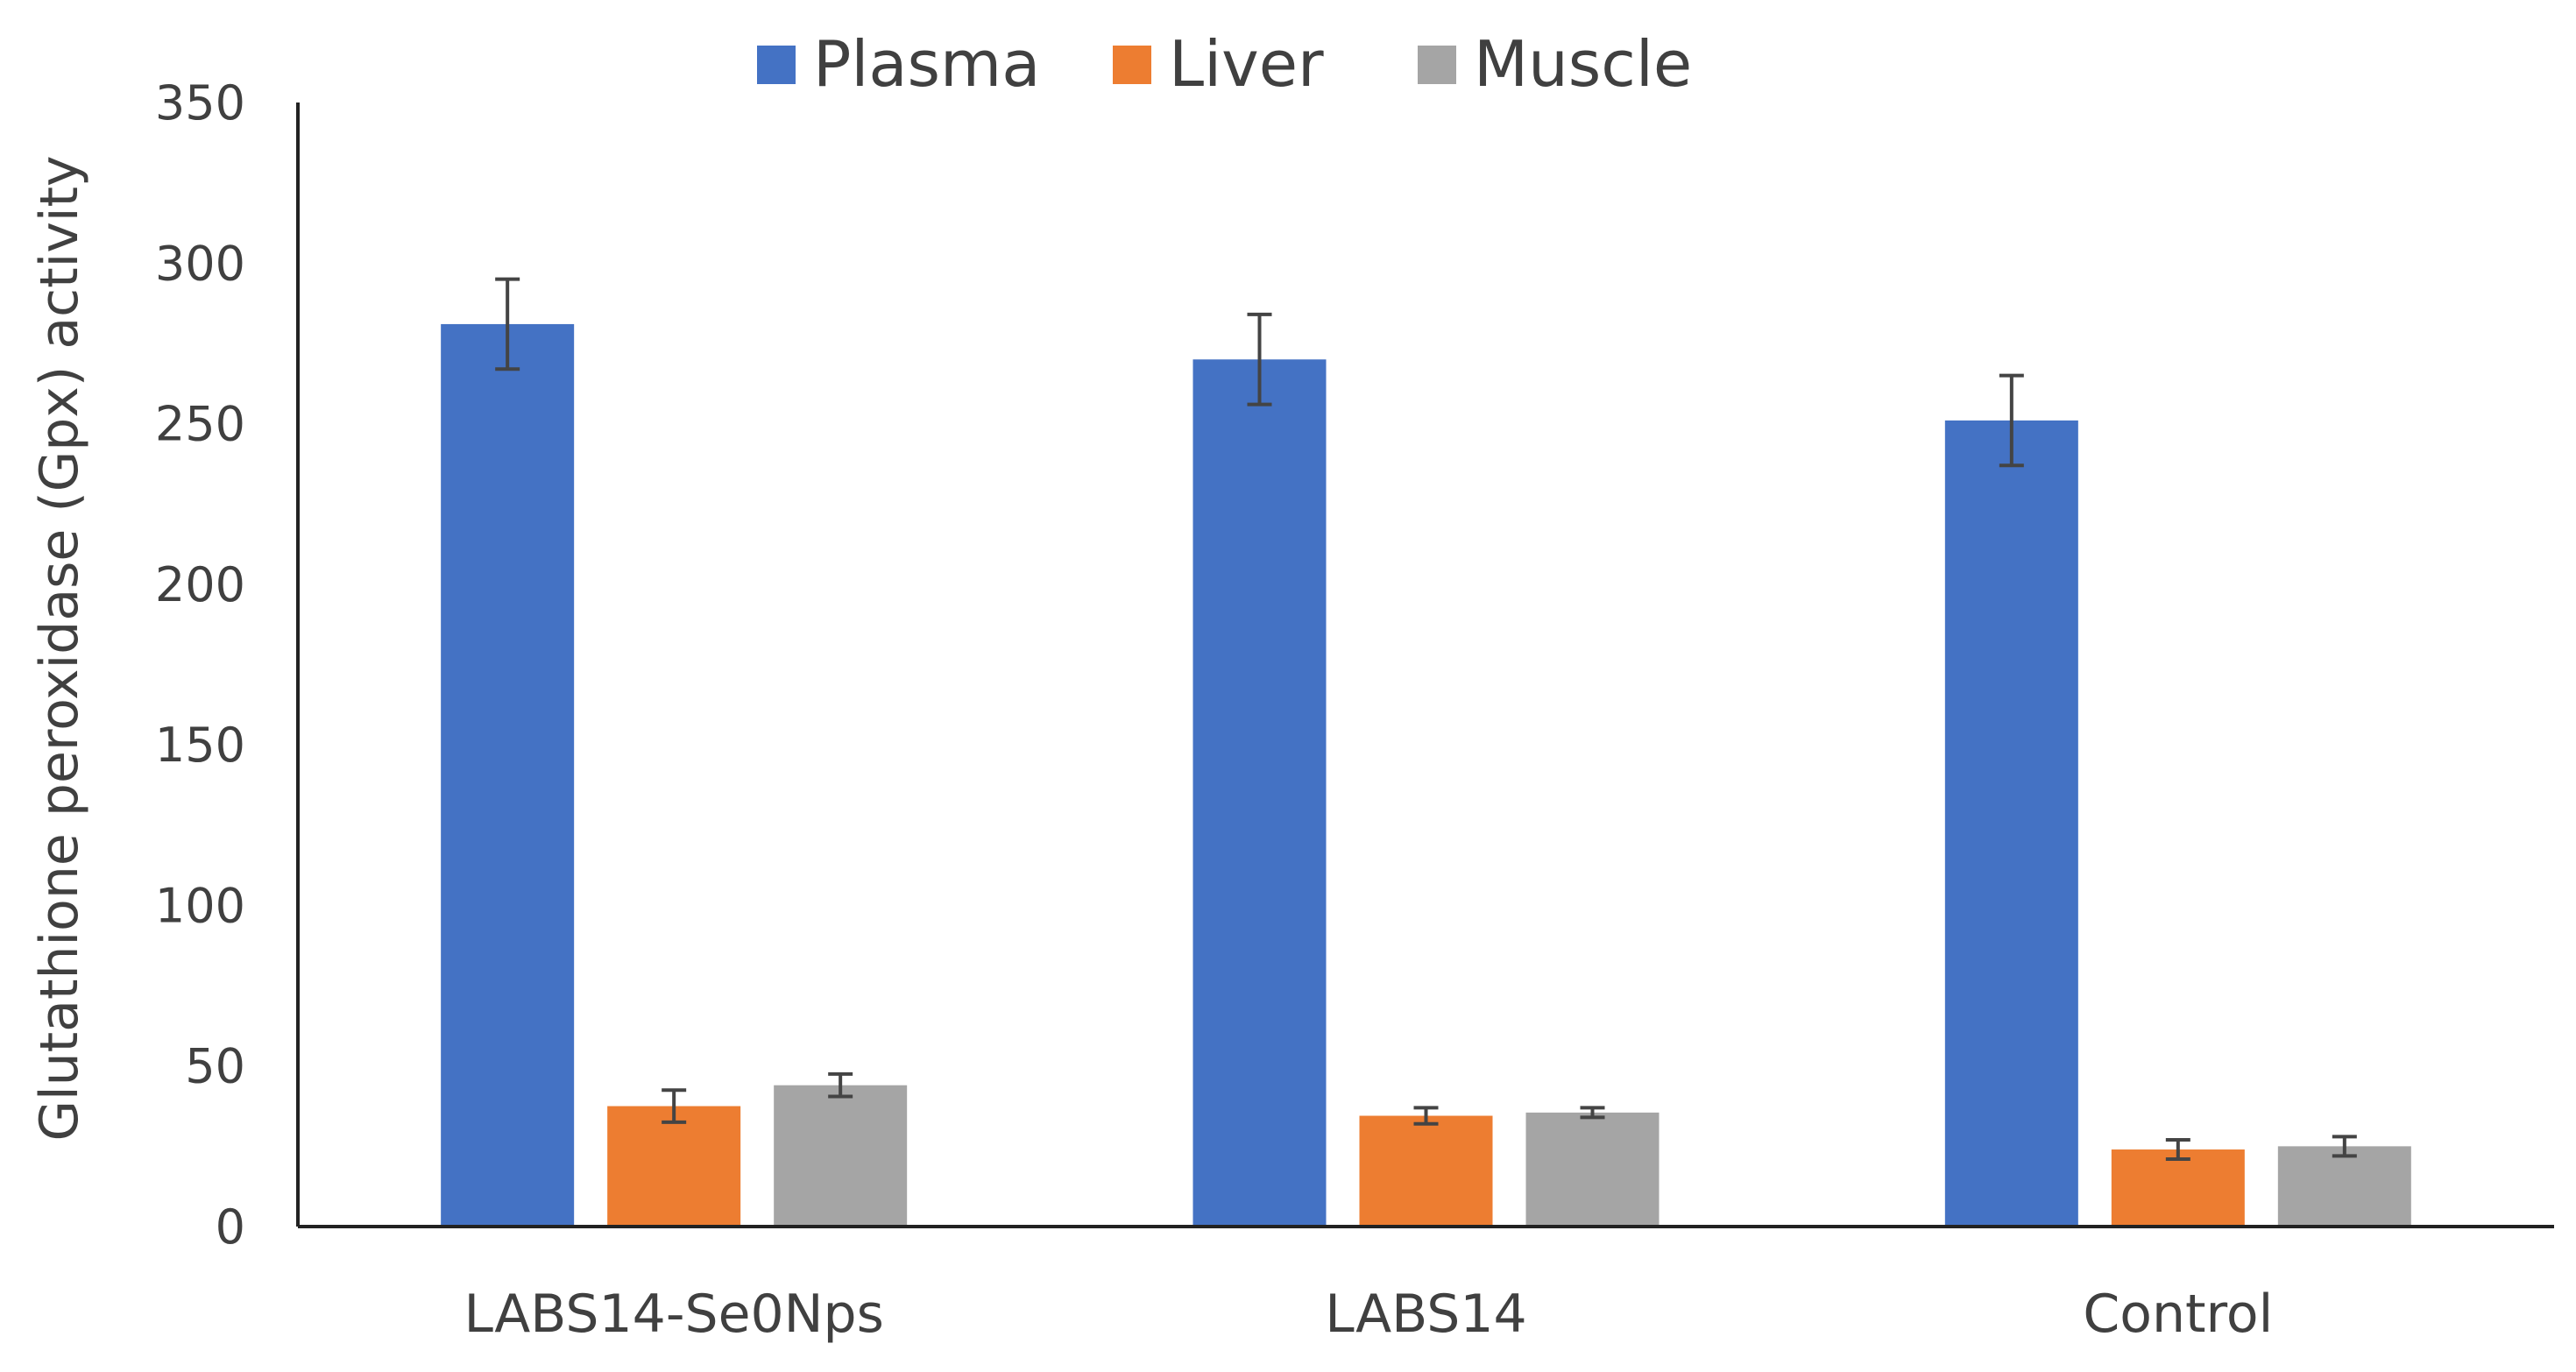 This screenshot has width=2576, height=1372. Describe the element at coordinates (200, 264) in the screenshot. I see `y-tick-label: 300` at that location.